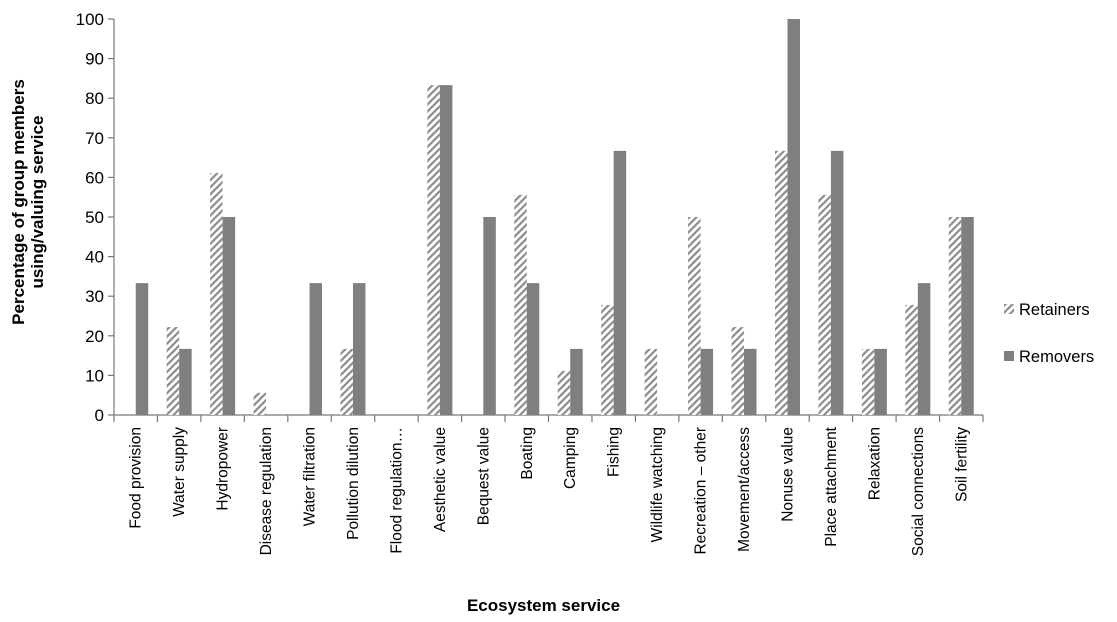 Image resolution: width=1117 pixels, height=622 pixels. Describe the element at coordinates (353, 483) in the screenshot. I see `x-category-label: Pollution dilution` at that location.